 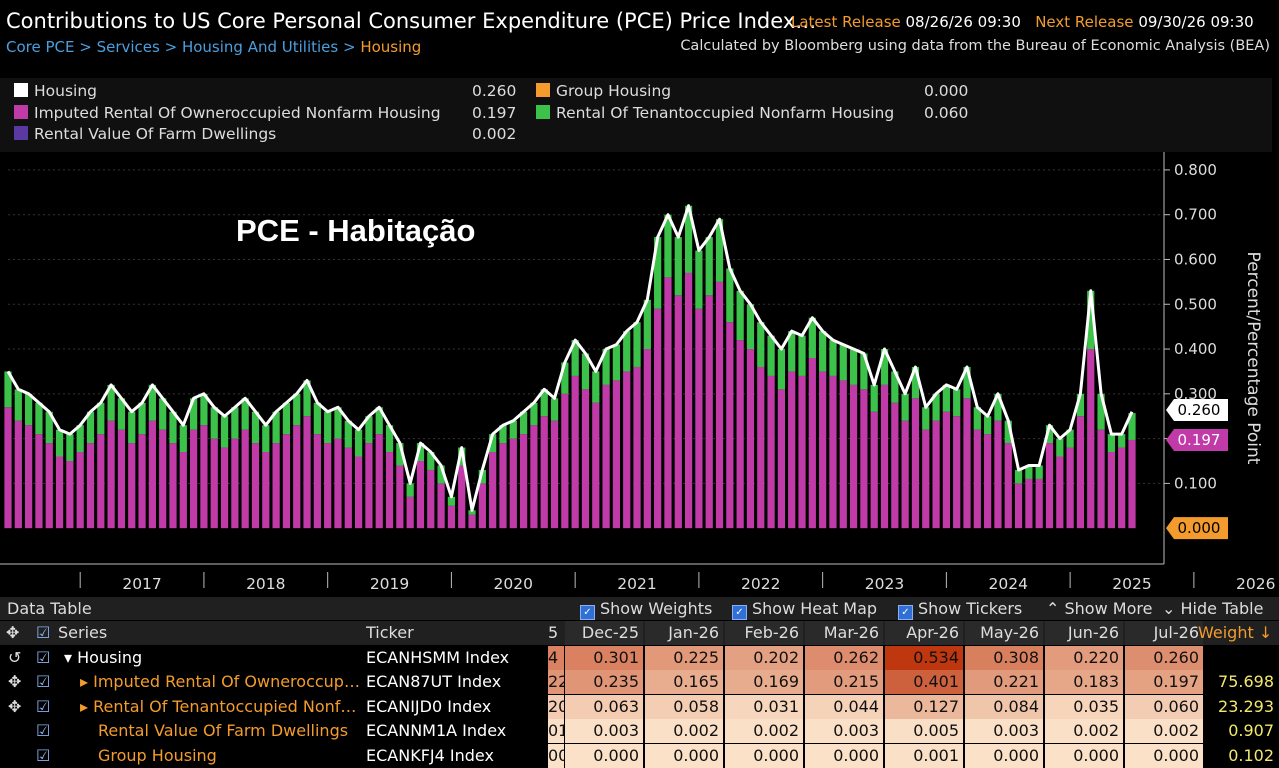 What do you see at coordinates (1131, 584) in the screenshot?
I see `x-tick-label: 2025` at bounding box center [1131, 584].